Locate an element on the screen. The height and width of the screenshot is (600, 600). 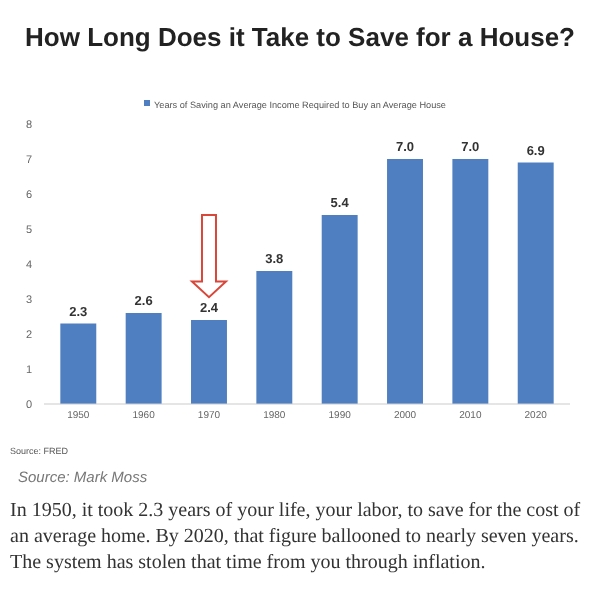
text: In 1950, it took 2.3 years of your life, your labor, to save for the cost of an average home. By 2020, that figure ballooned to nearly seven years. The system has stolen that time from you through inflation. is located at coordinates (296, 537).